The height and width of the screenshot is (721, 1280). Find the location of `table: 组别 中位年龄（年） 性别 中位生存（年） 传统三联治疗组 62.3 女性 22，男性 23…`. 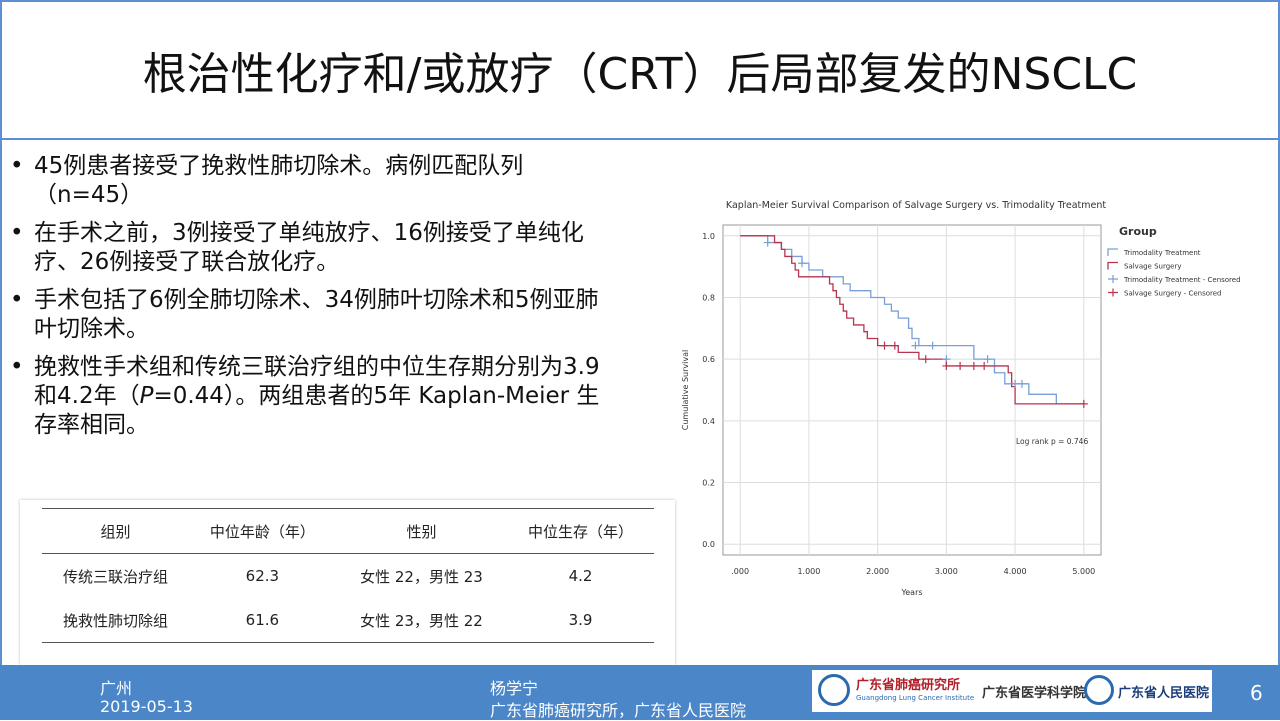

table: 组别 中位年龄（年） 性别 中位生存（年） 传统三联治疗组 62.3 女性 22，男性 23… is located at coordinates (348, 575).